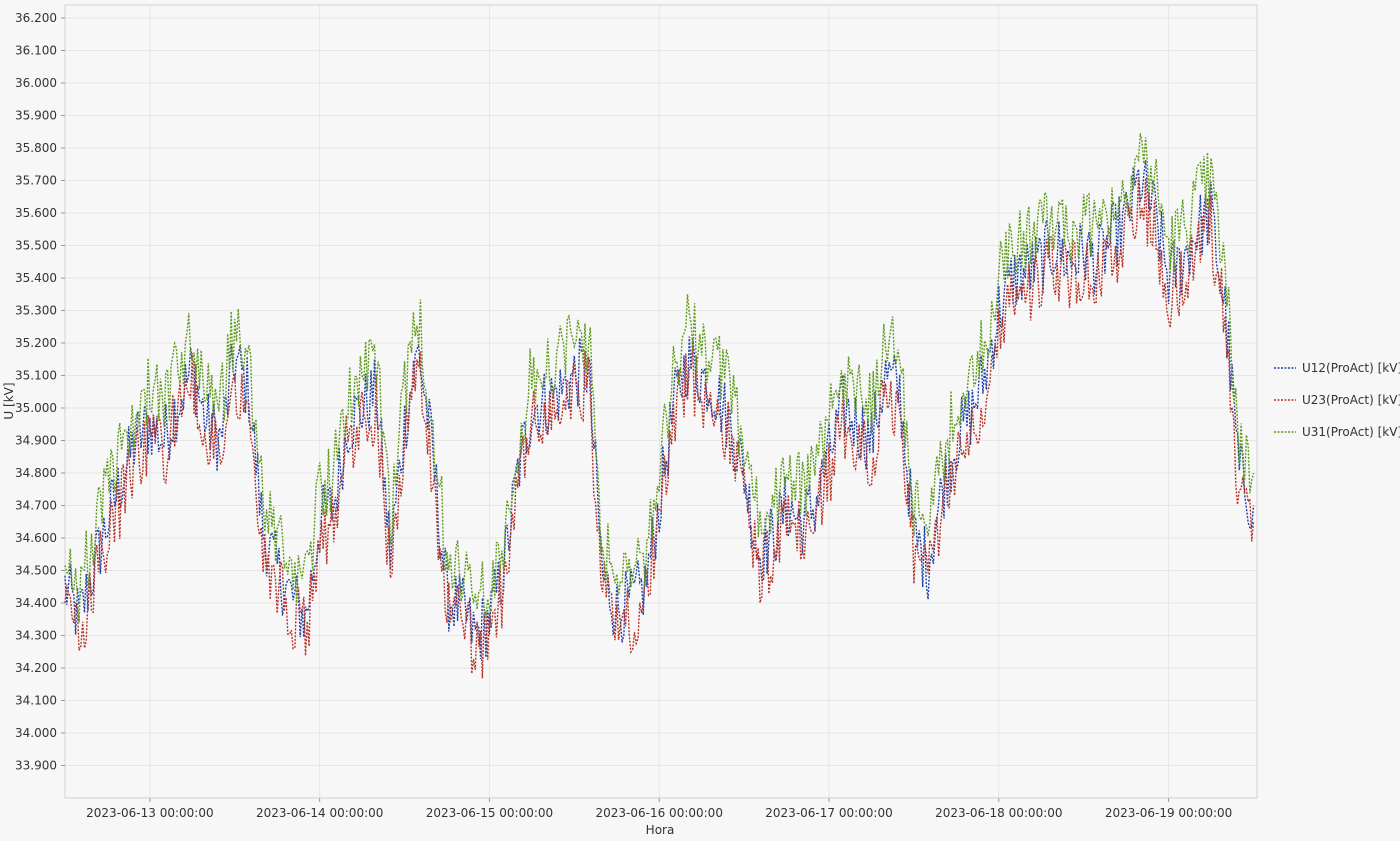  What do you see at coordinates (659, 813) in the screenshot?
I see `x-tick-label: 2023-06-16 00:00:00` at bounding box center [659, 813].